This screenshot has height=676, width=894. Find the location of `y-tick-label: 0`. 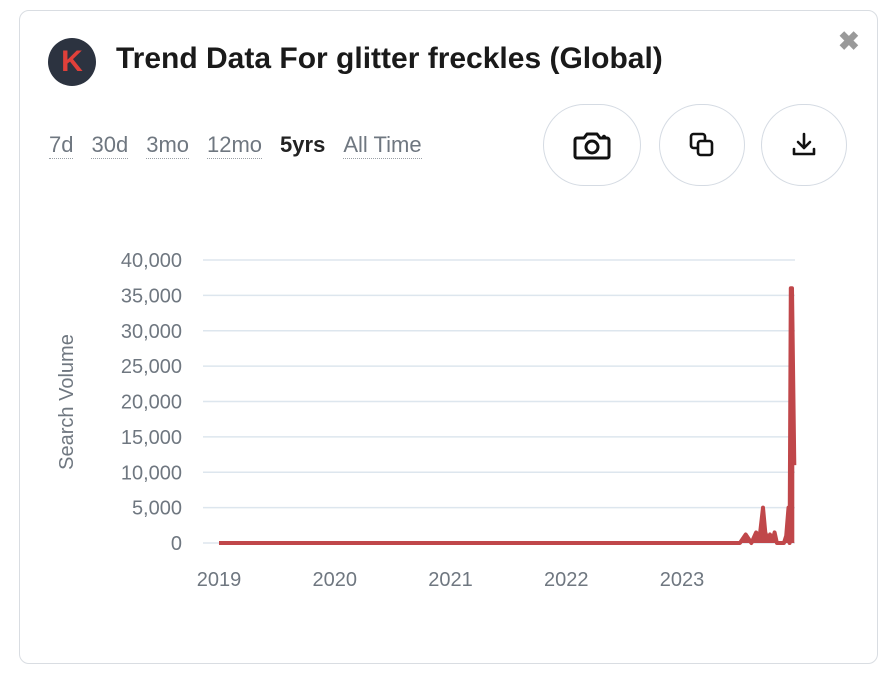

y-tick-label: 0 is located at coordinates (176, 544).